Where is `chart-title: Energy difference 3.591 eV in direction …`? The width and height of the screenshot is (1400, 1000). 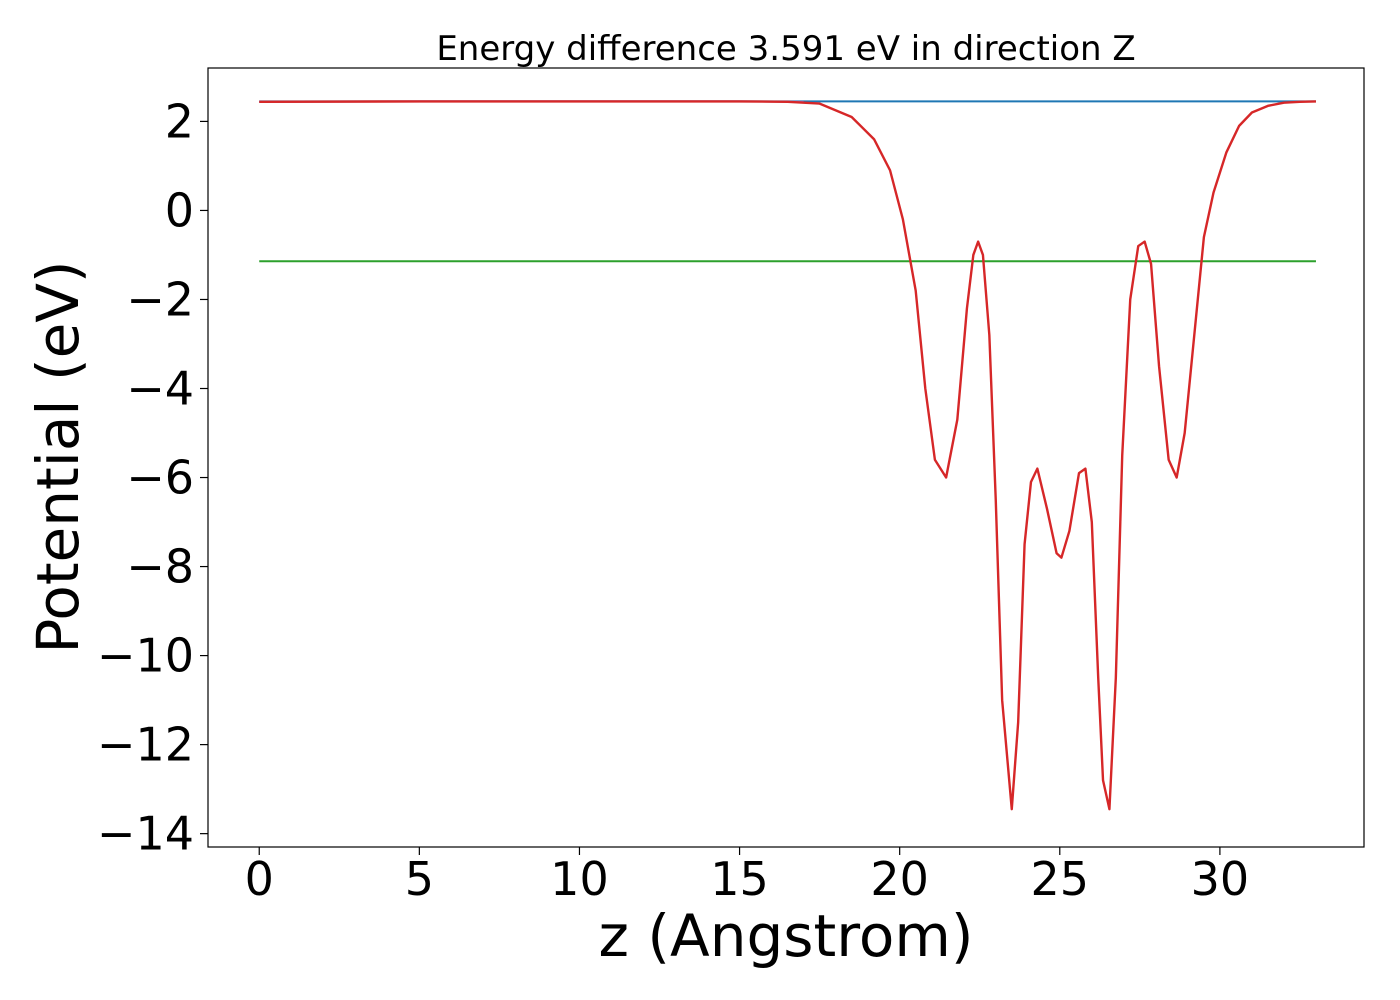
chart-title: Energy difference 3.591 eV in direction … is located at coordinates (785, 49).